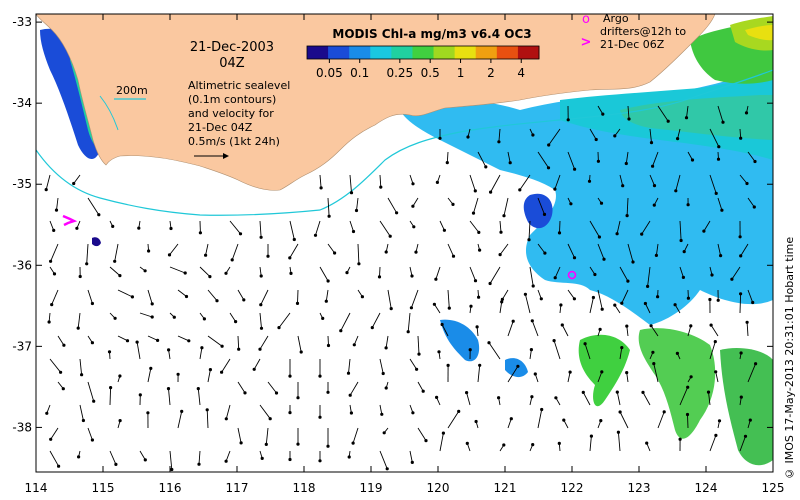 The height and width of the screenshot is (500, 800). Describe the element at coordinates (234, 141) in the screenshot. I see `velocity-scale-label: 0.5m/s (1kt 24h)` at that location.